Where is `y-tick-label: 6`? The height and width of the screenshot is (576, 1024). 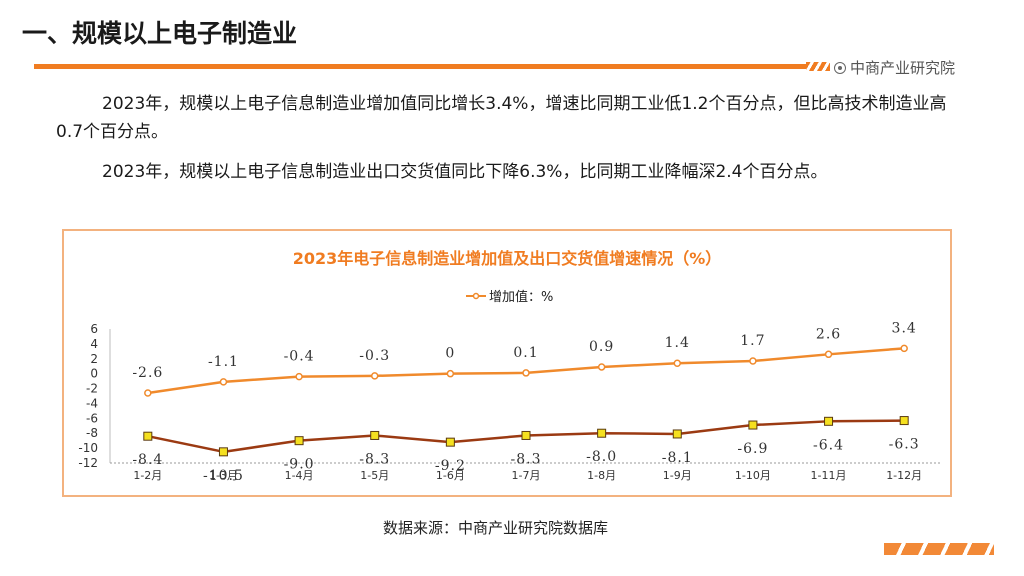
y-tick-label: 6 is located at coordinates (94, 329).